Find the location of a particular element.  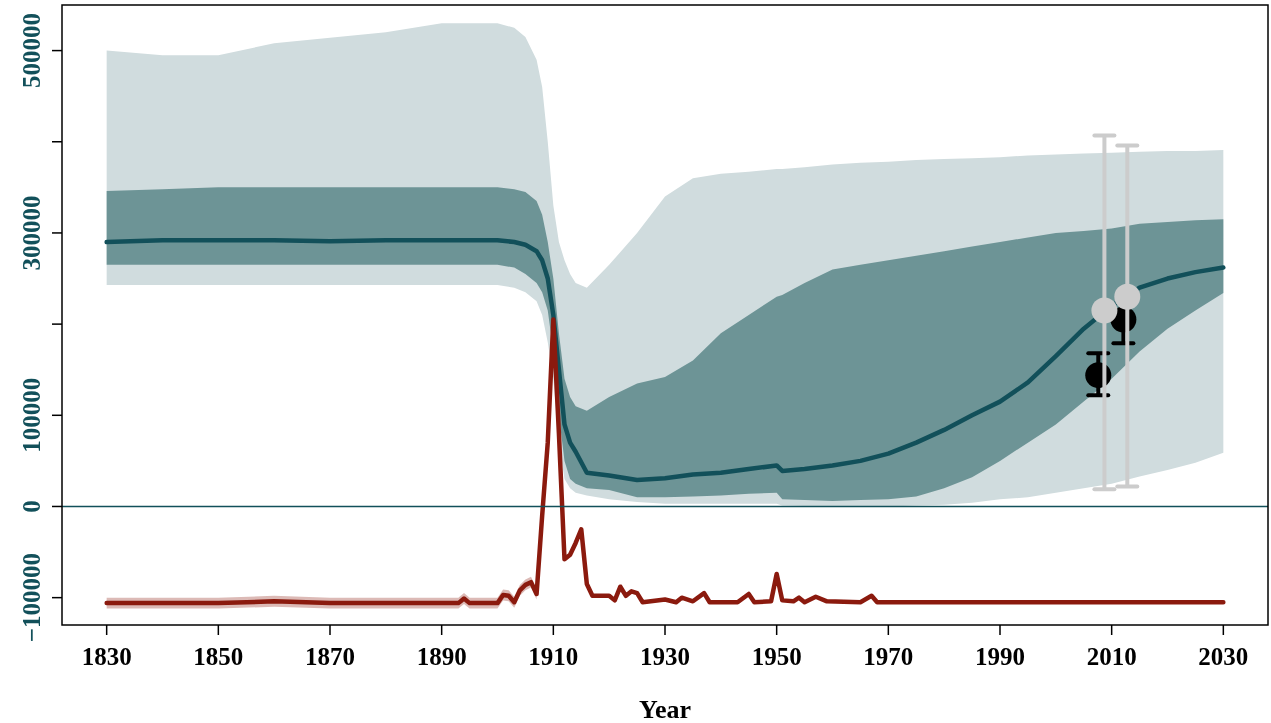

x-tick-label: 1970 is located at coordinates (888, 656).